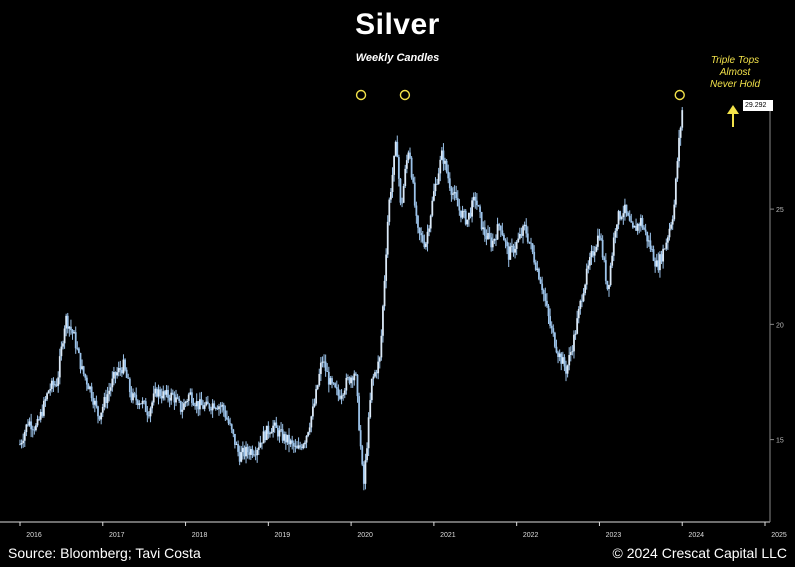 The width and height of the screenshot is (795, 567). What do you see at coordinates (696, 535) in the screenshot?
I see `x-tick-label: 2024` at bounding box center [696, 535].